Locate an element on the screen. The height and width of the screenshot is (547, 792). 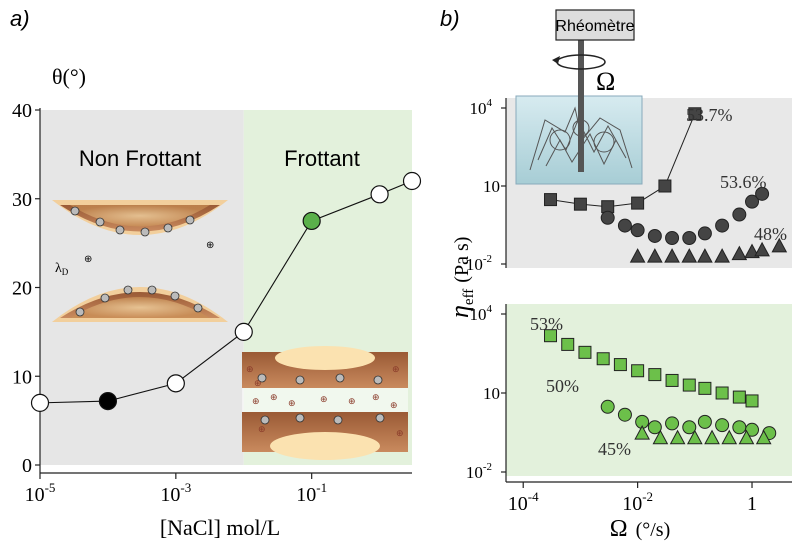
series-label: 53.7% is located at coordinates (709, 115).